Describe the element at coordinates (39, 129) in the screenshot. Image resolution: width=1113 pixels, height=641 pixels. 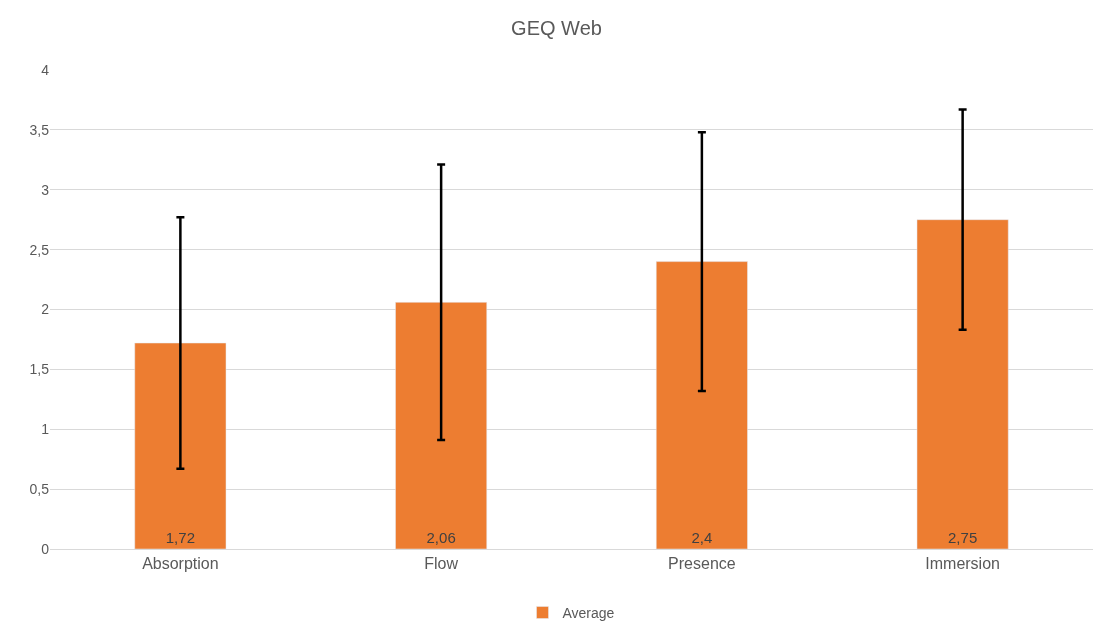
I see `y-tick-label: 3,5` at that location.